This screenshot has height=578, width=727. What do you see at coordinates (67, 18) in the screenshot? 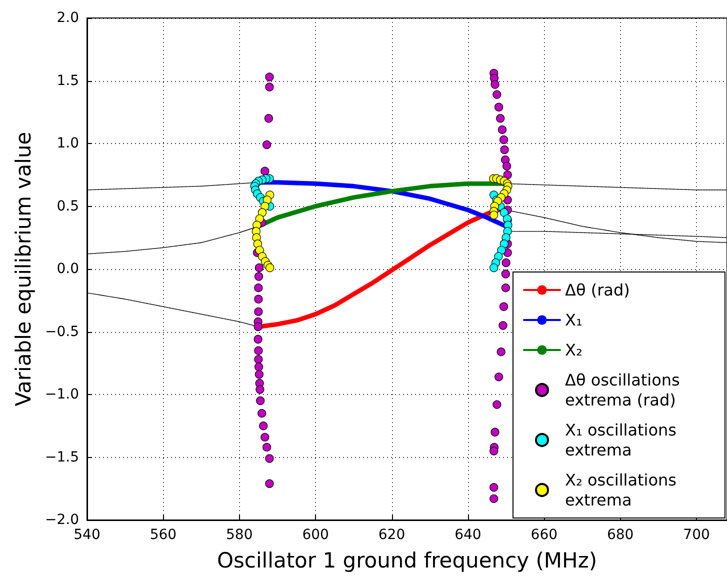
I see `y-tick-label: 2.0` at bounding box center [67, 18].